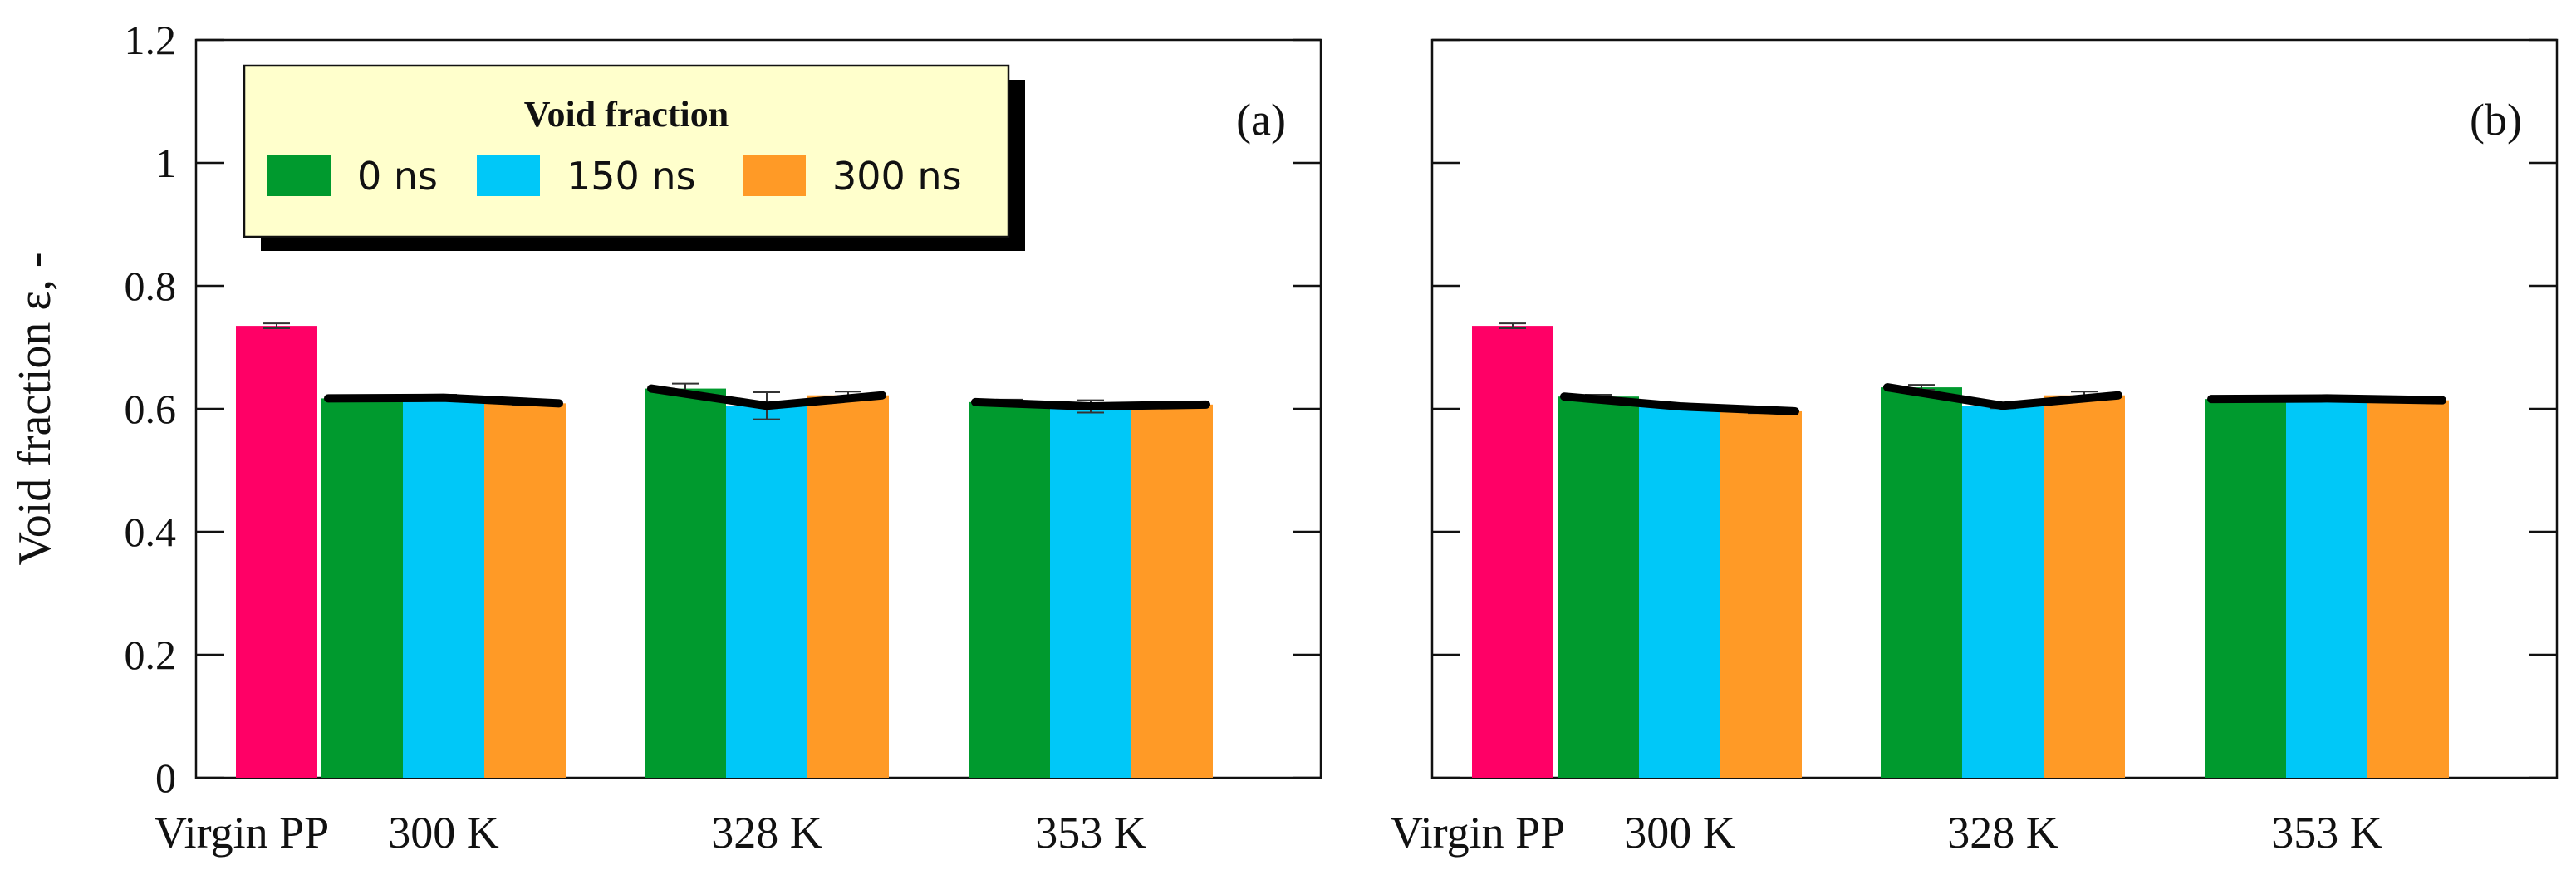 This screenshot has height=875, width=2576. I want to click on legend-label: 0 ns, so click(397, 176).